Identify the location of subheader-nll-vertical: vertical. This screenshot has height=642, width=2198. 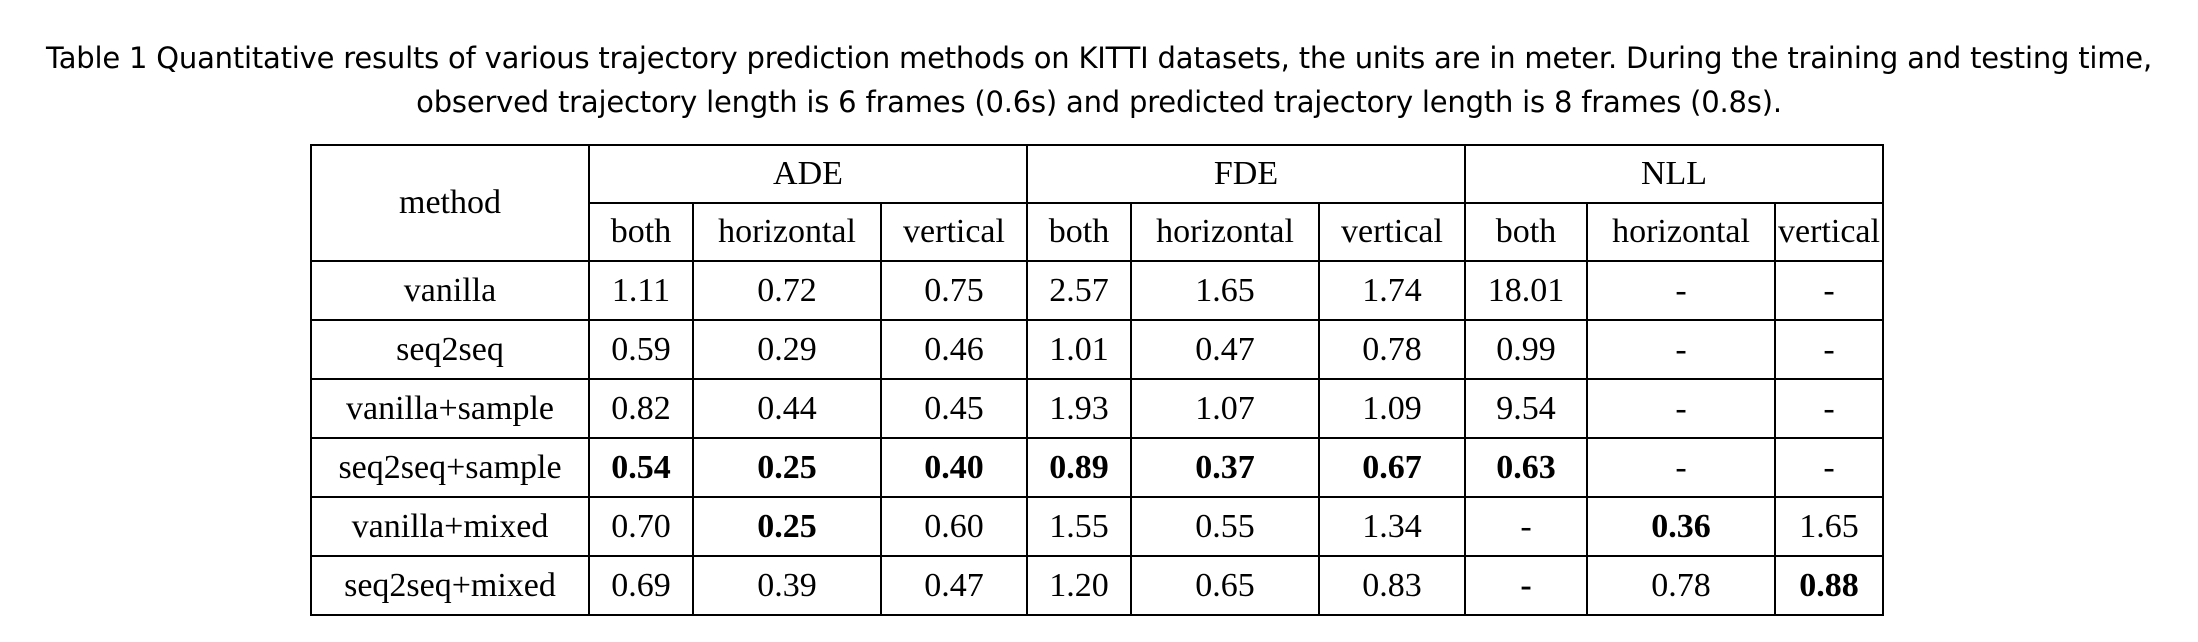
(1829, 232).